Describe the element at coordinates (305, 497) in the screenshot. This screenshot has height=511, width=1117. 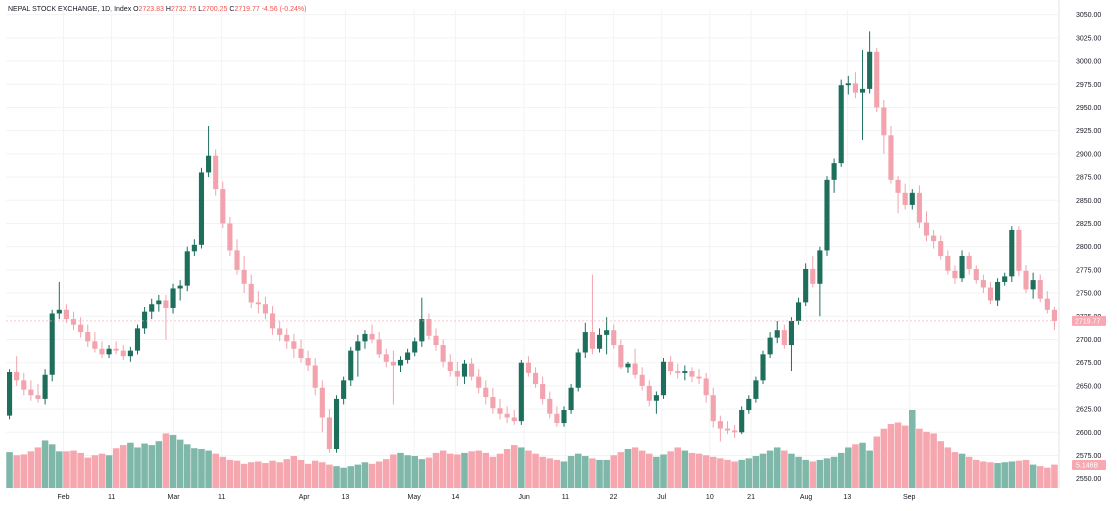
I see `time-tick-label: Apr` at that location.